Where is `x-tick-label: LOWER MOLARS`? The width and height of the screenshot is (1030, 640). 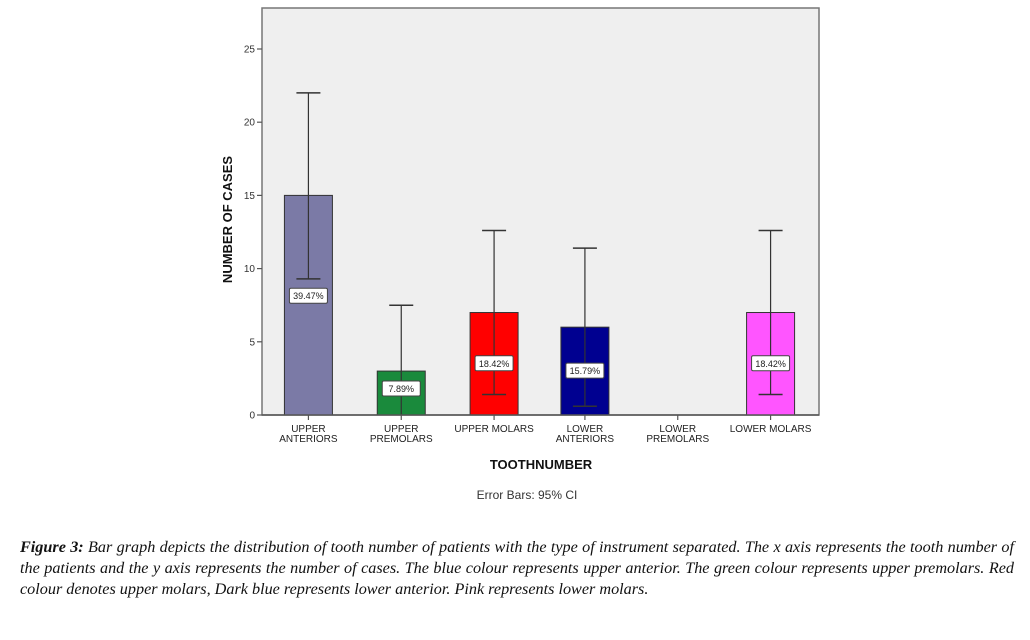
x-tick-label: LOWER MOLARS is located at coordinates (771, 429).